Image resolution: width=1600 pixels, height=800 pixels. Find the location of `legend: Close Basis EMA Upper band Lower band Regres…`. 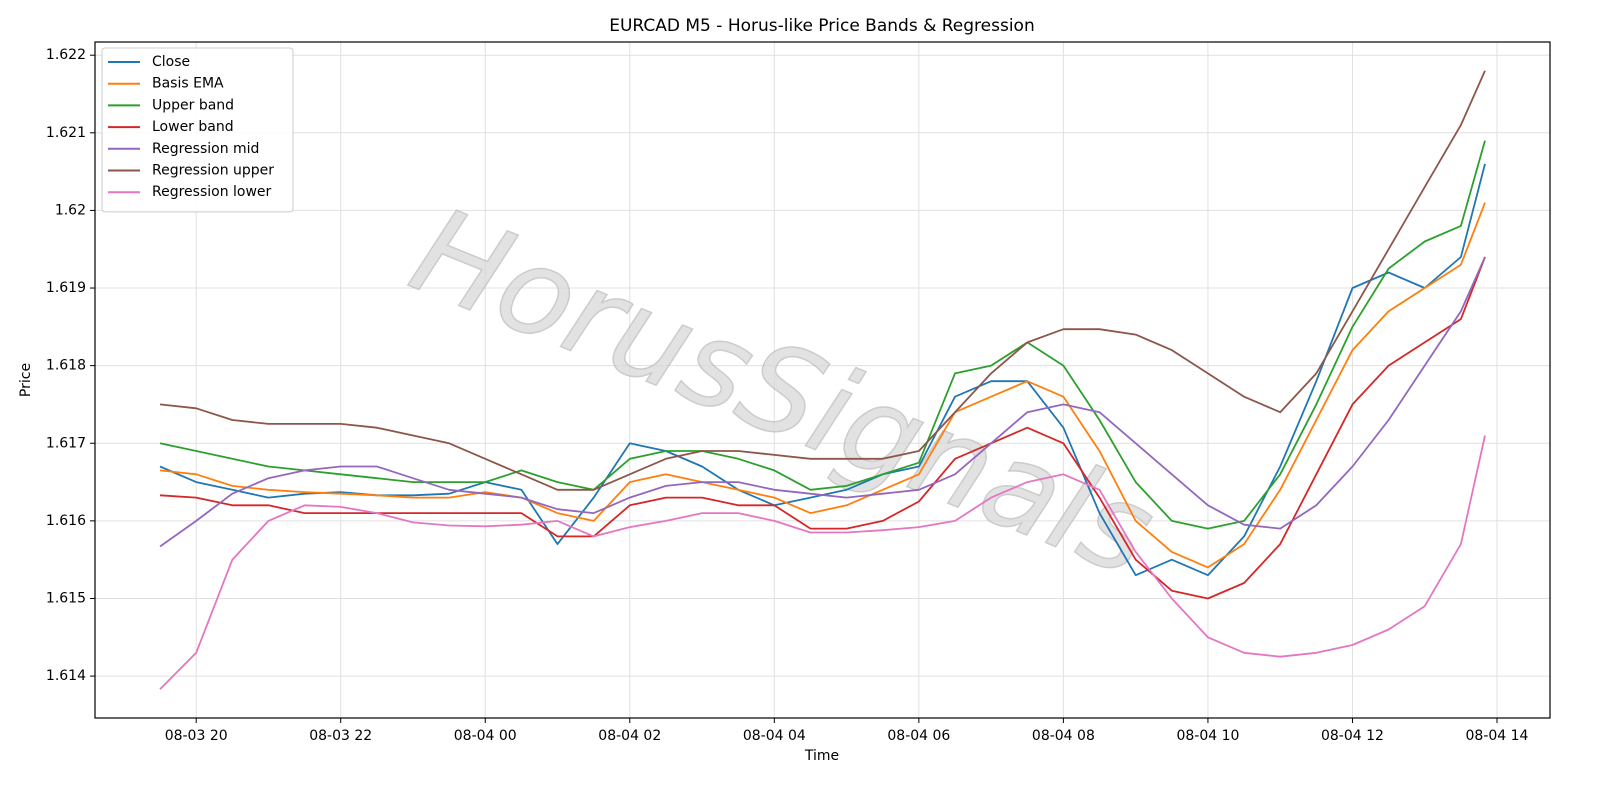

legend: Close Basis EMA Upper band Lower band Regres… is located at coordinates (197, 130).